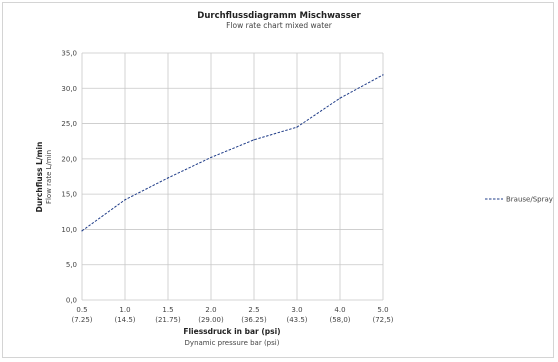 This screenshot has width=558, height=362. What do you see at coordinates (232, 343) in the screenshot?
I see `x-axis-sublabel: Dynamic pressure bar (psi)` at bounding box center [232, 343].